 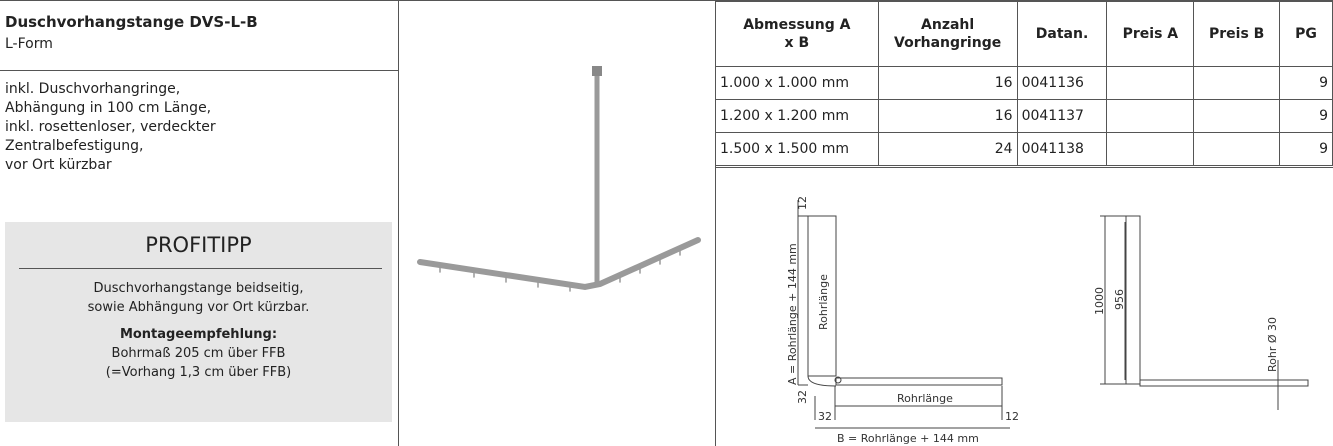 I want to click on drawing-left, so click(x=903, y=314).